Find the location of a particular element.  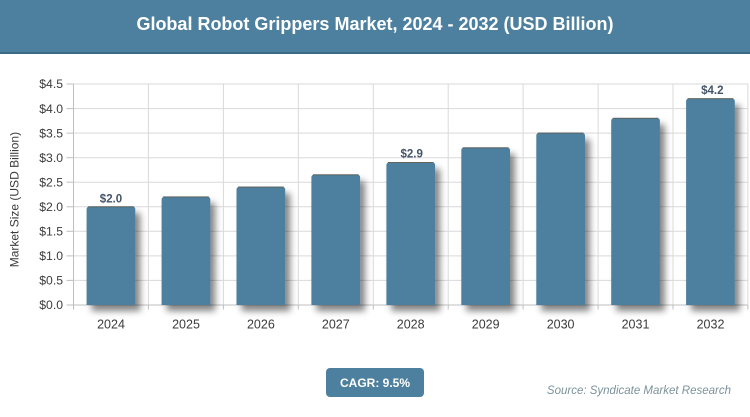

svg-text: $3.5 is located at coordinates (51, 133).